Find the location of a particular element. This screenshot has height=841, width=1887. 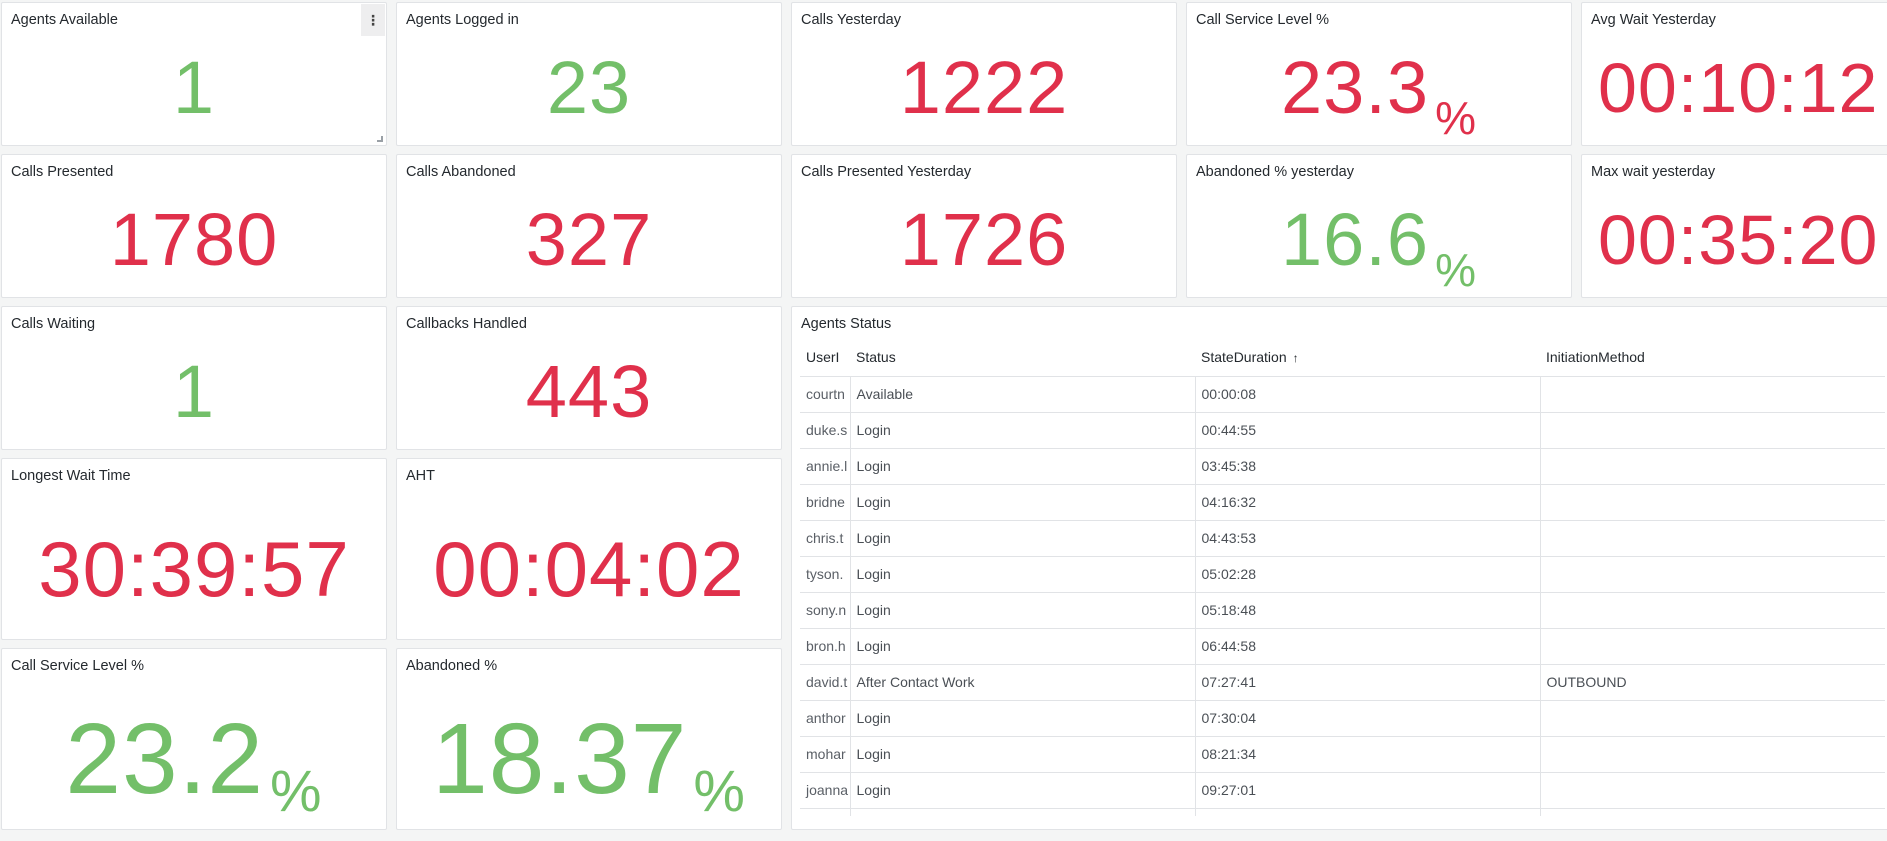

cell-user: tyson. is located at coordinates (825, 574).